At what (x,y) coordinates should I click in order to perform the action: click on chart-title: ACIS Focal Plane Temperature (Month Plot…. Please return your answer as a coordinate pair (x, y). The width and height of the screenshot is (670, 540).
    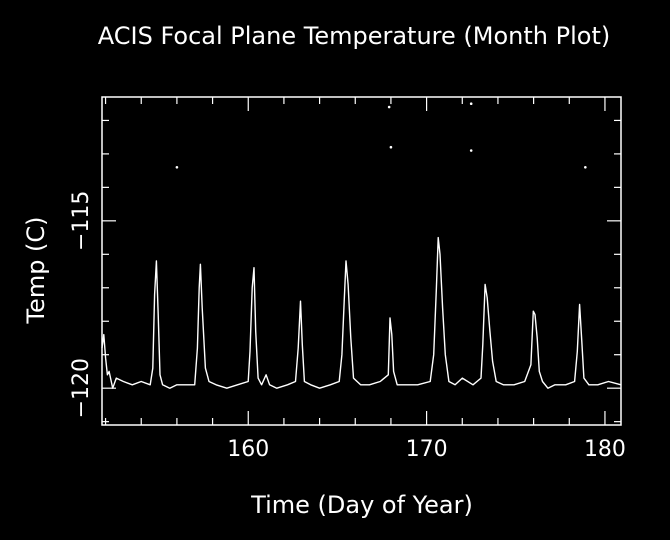
    Looking at the image, I should click on (354, 36).